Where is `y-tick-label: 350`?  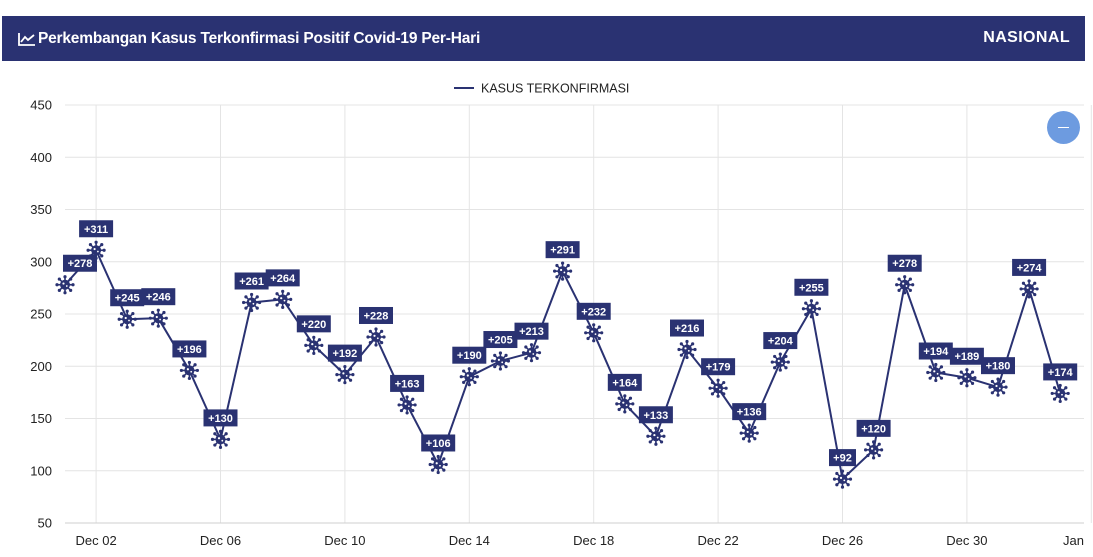
y-tick-label: 350 is located at coordinates (41, 209).